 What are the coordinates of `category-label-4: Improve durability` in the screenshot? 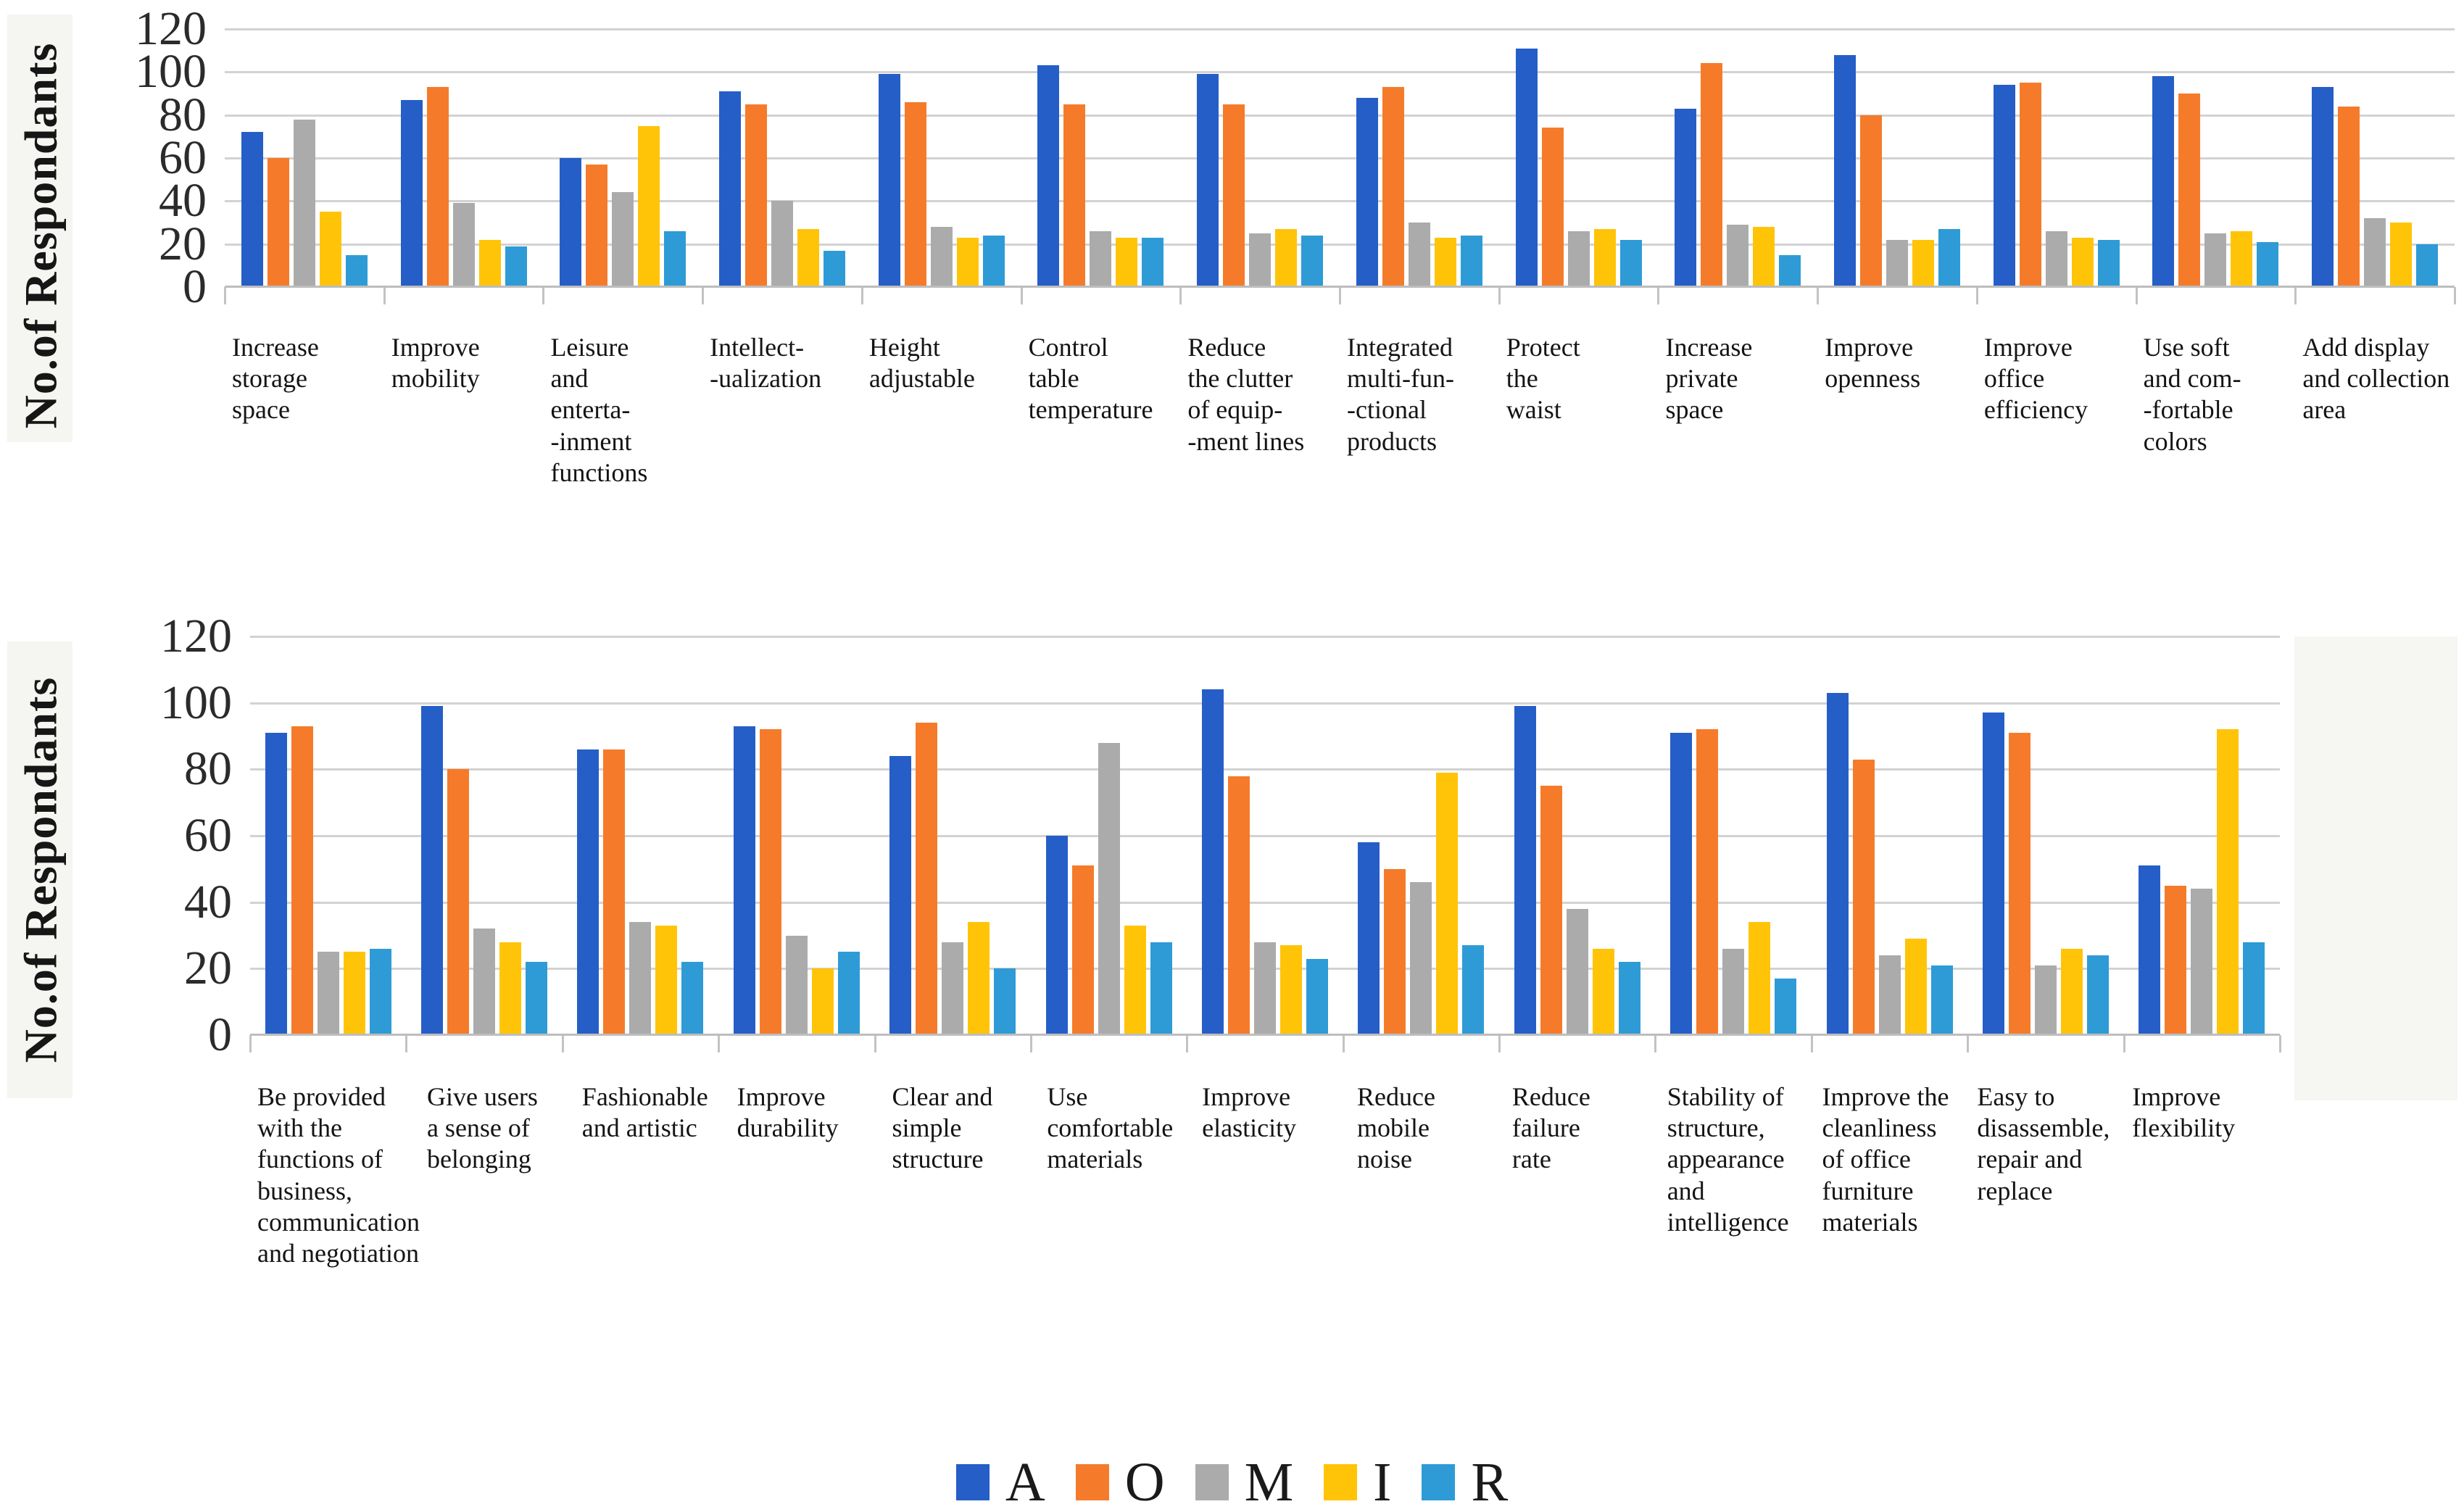 It's located at (788, 1112).